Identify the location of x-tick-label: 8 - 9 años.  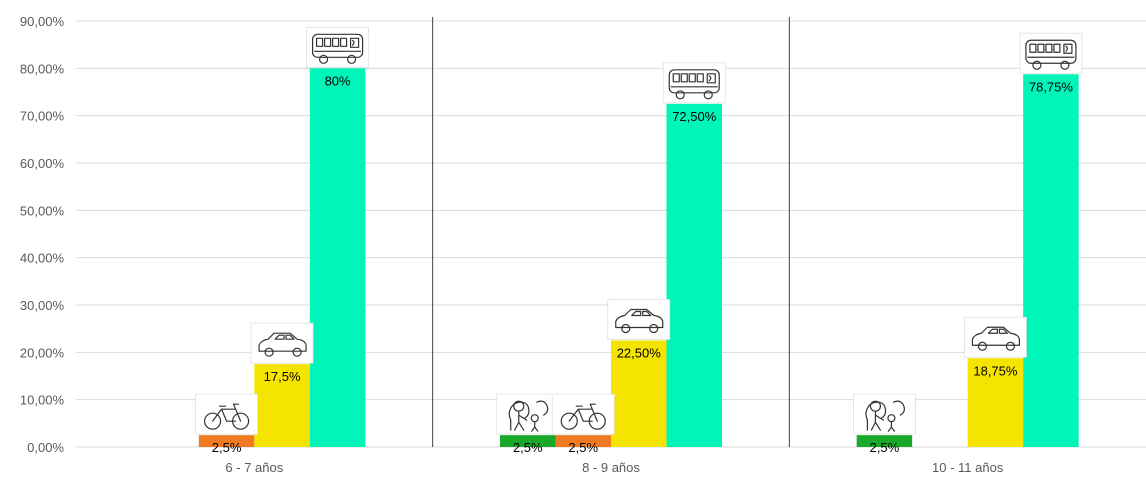
(611, 467).